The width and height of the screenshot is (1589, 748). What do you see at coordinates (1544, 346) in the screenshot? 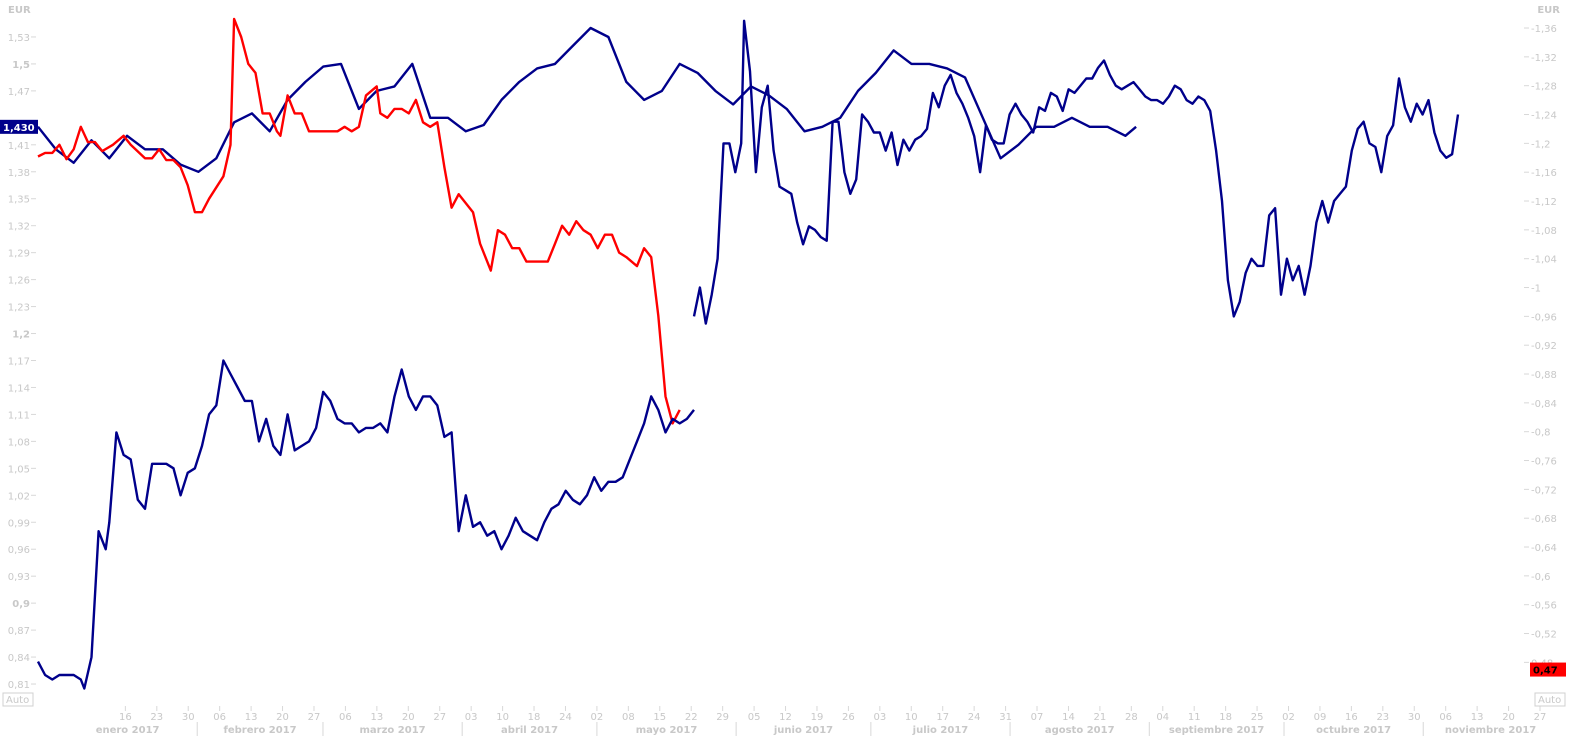
I see `right-tick-label: -0,92` at bounding box center [1544, 346].